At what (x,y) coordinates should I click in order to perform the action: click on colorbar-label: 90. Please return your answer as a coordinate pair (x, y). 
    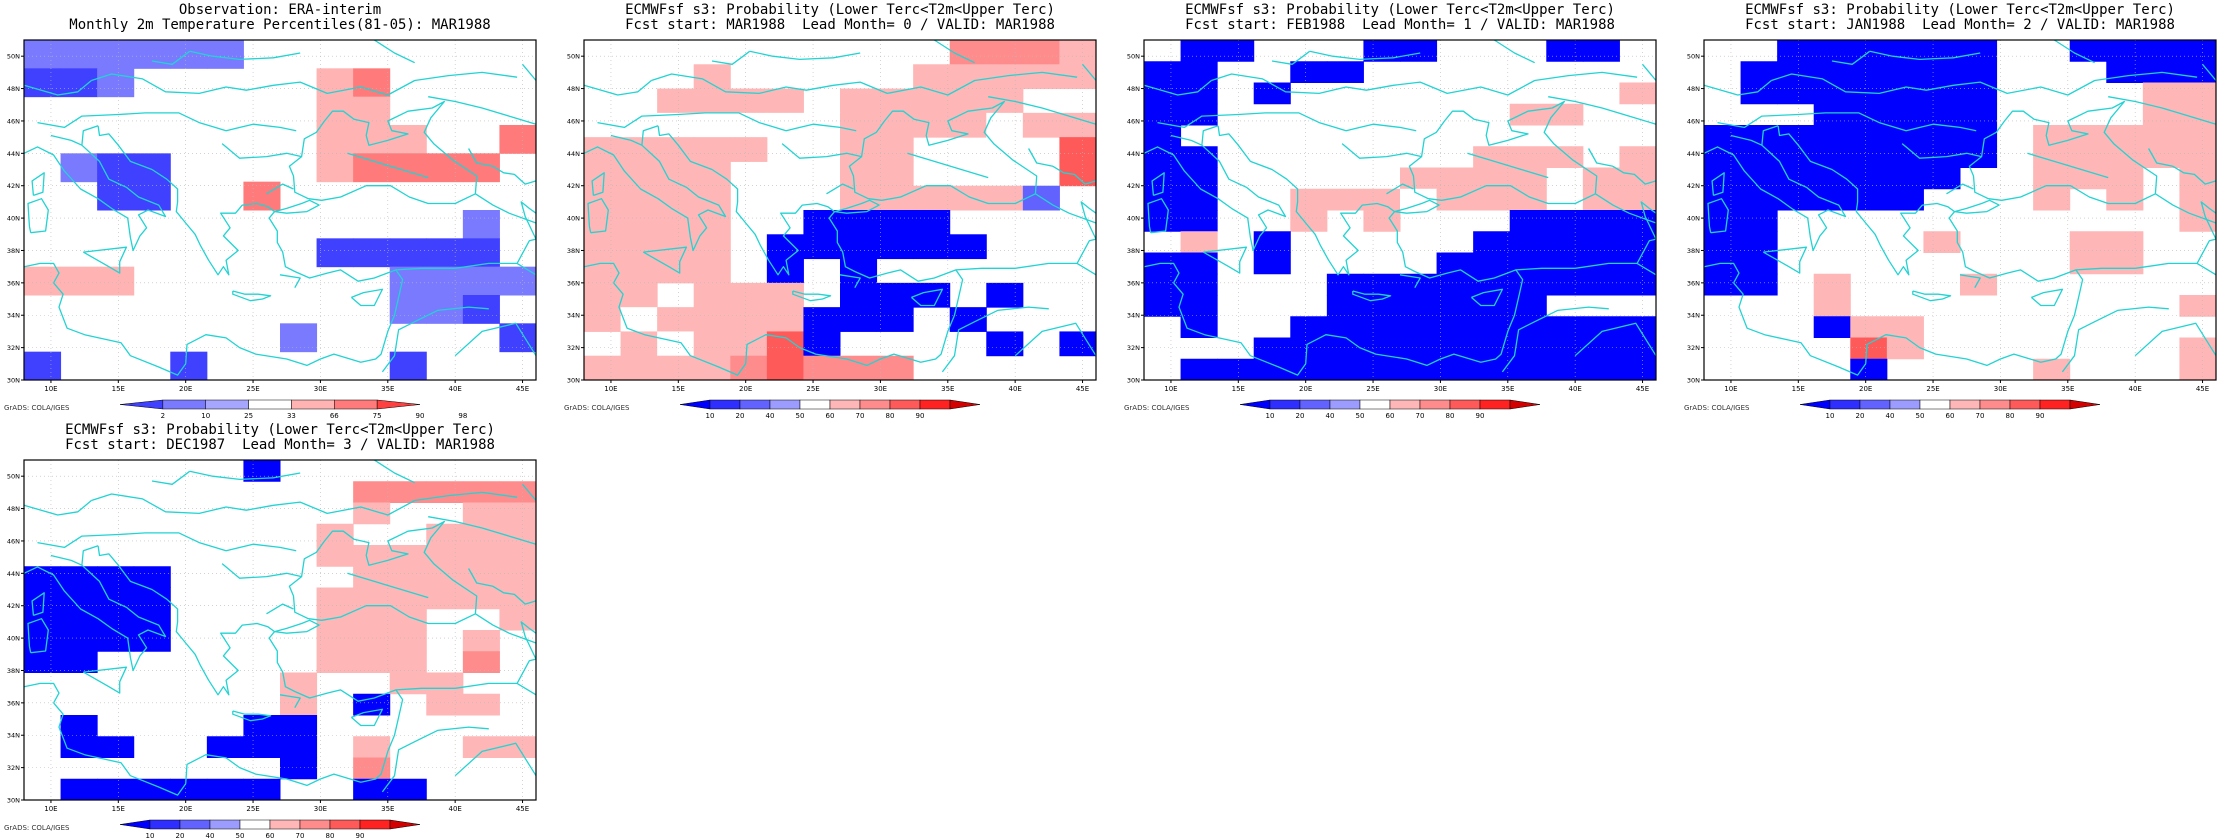
    Looking at the image, I should click on (360, 836).